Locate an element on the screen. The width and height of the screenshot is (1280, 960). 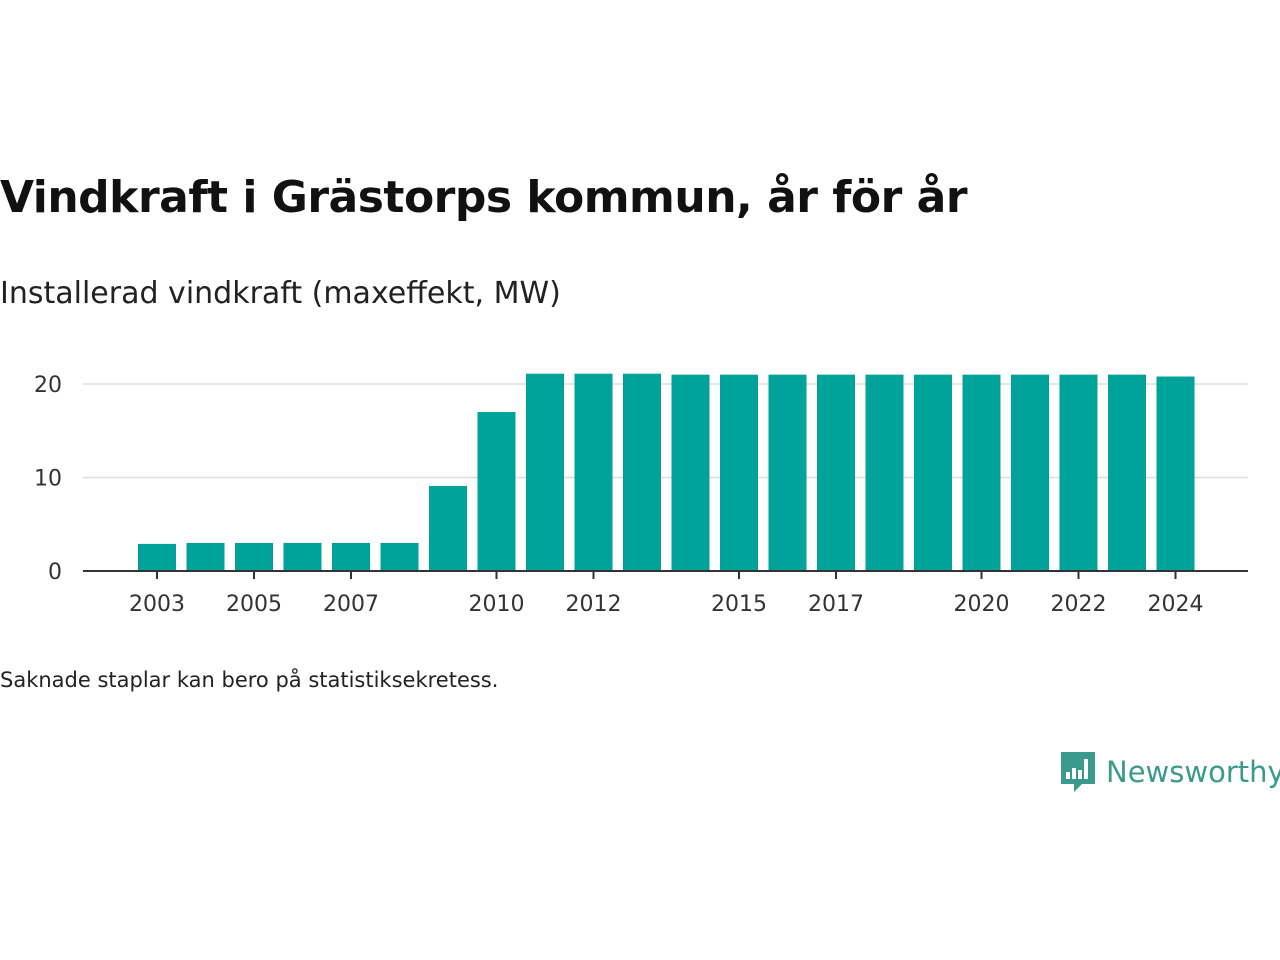
grid-lines is located at coordinates (665, 431).